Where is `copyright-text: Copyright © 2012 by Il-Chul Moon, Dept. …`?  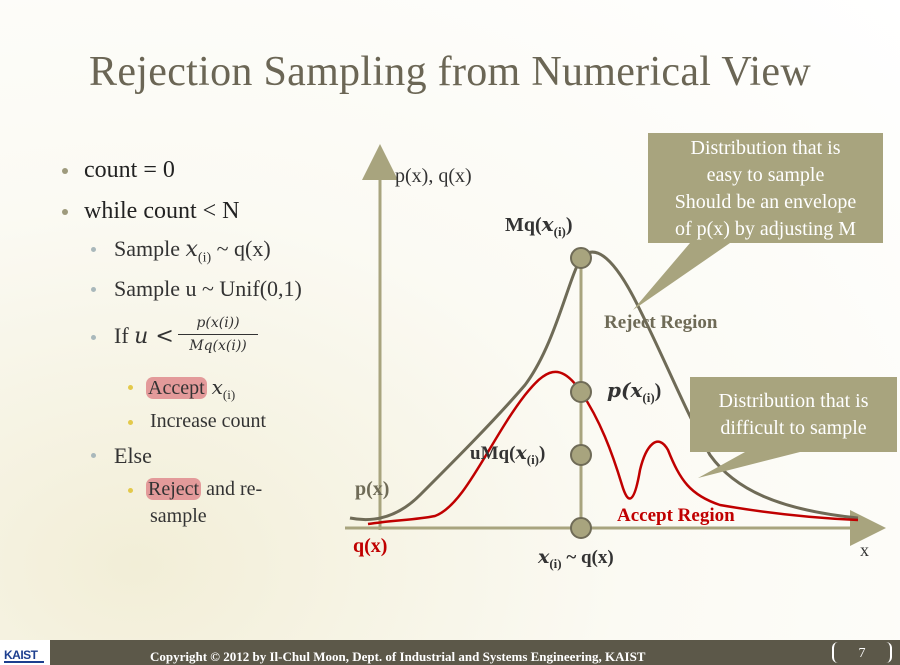
copyright-text: Copyright © 2012 by Il-Chul Moon, Dept. … is located at coordinates (398, 656).